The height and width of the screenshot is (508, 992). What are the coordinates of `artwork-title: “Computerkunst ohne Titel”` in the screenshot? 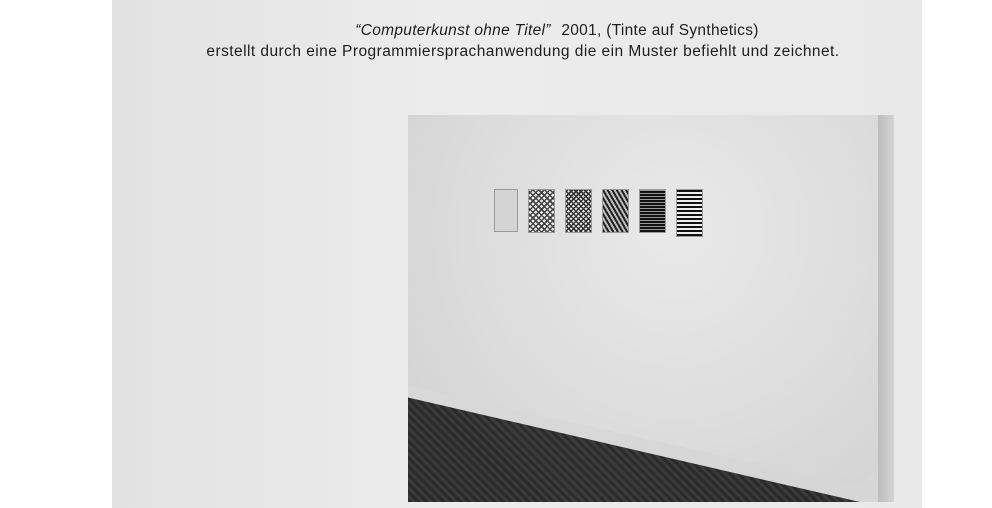 It's located at (452, 30).